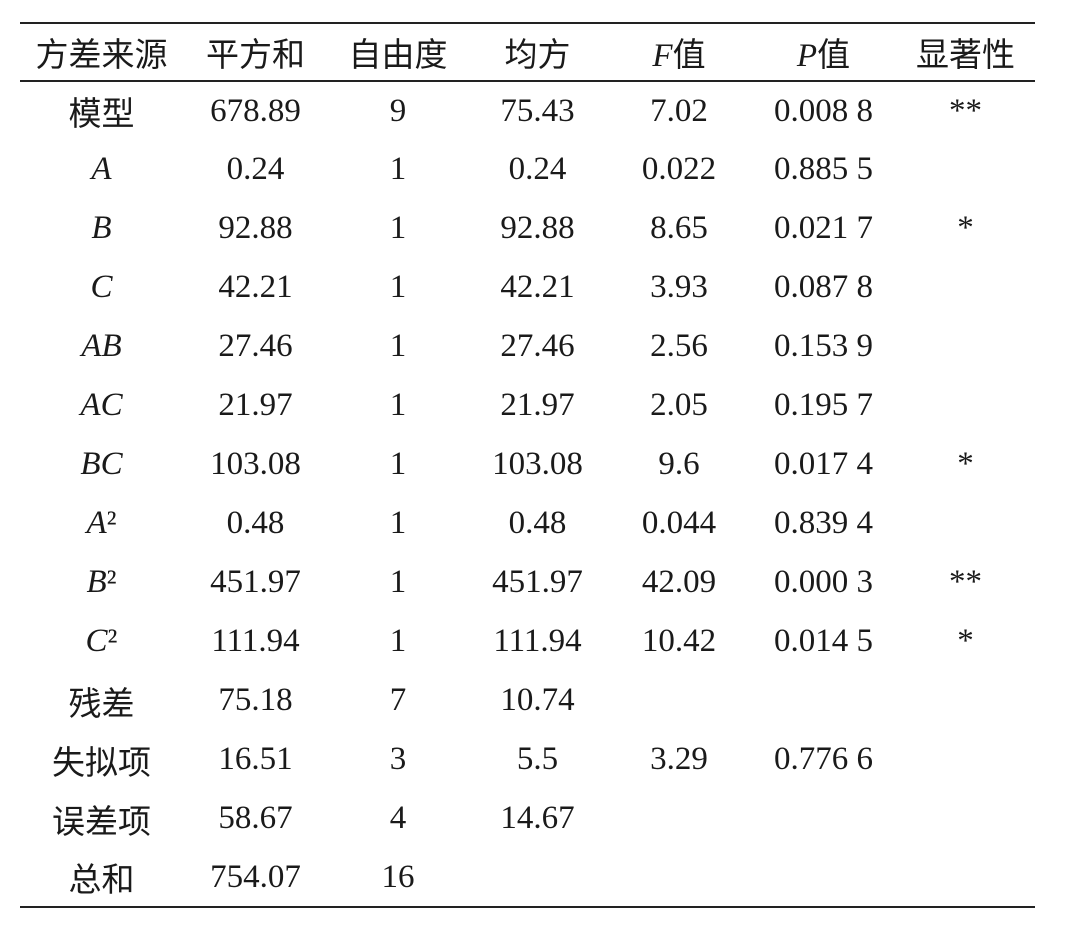 The height and width of the screenshot is (926, 1077). I want to click on cell: 5.5, so click(537, 759).